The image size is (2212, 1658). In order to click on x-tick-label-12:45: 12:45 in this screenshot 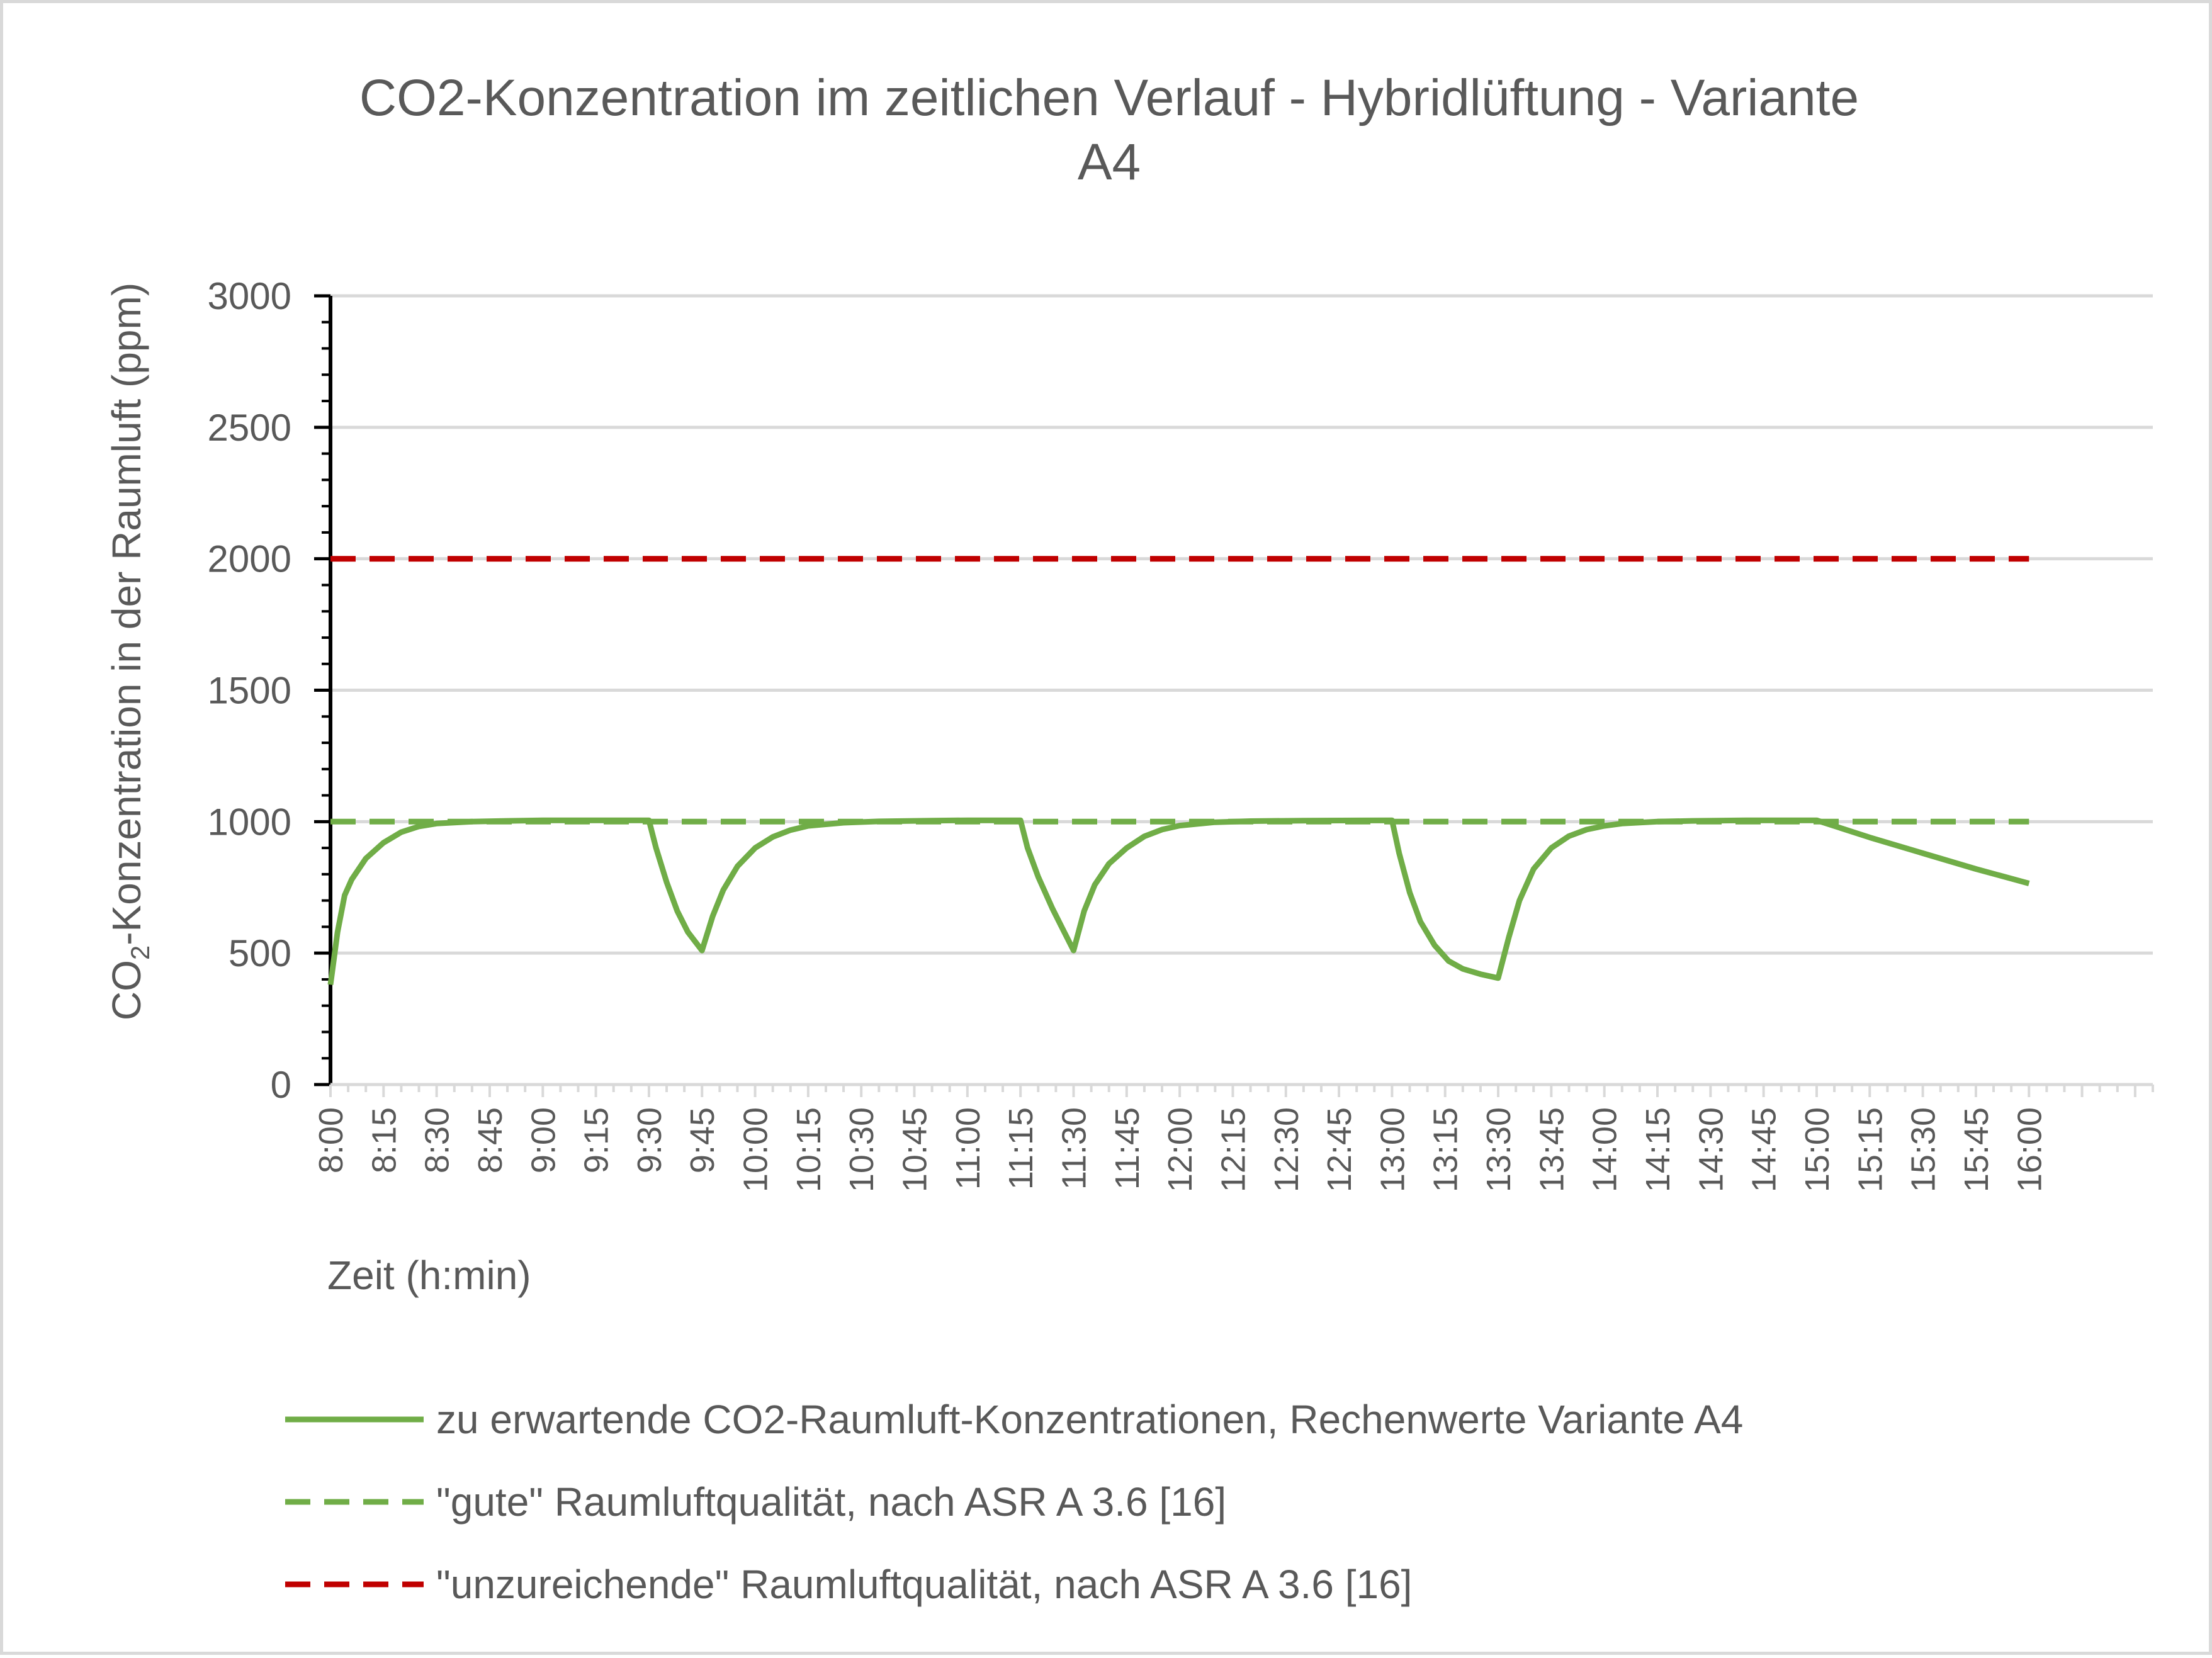, I will do `click(1339, 1149)`.